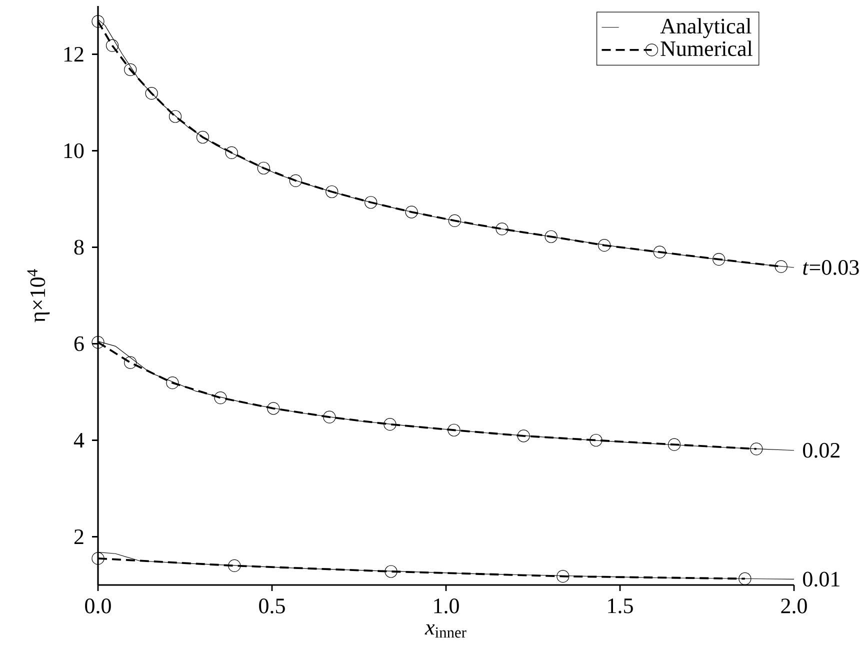  Describe the element at coordinates (446, 606) in the screenshot. I see `x-tick-label: 1.0` at that location.